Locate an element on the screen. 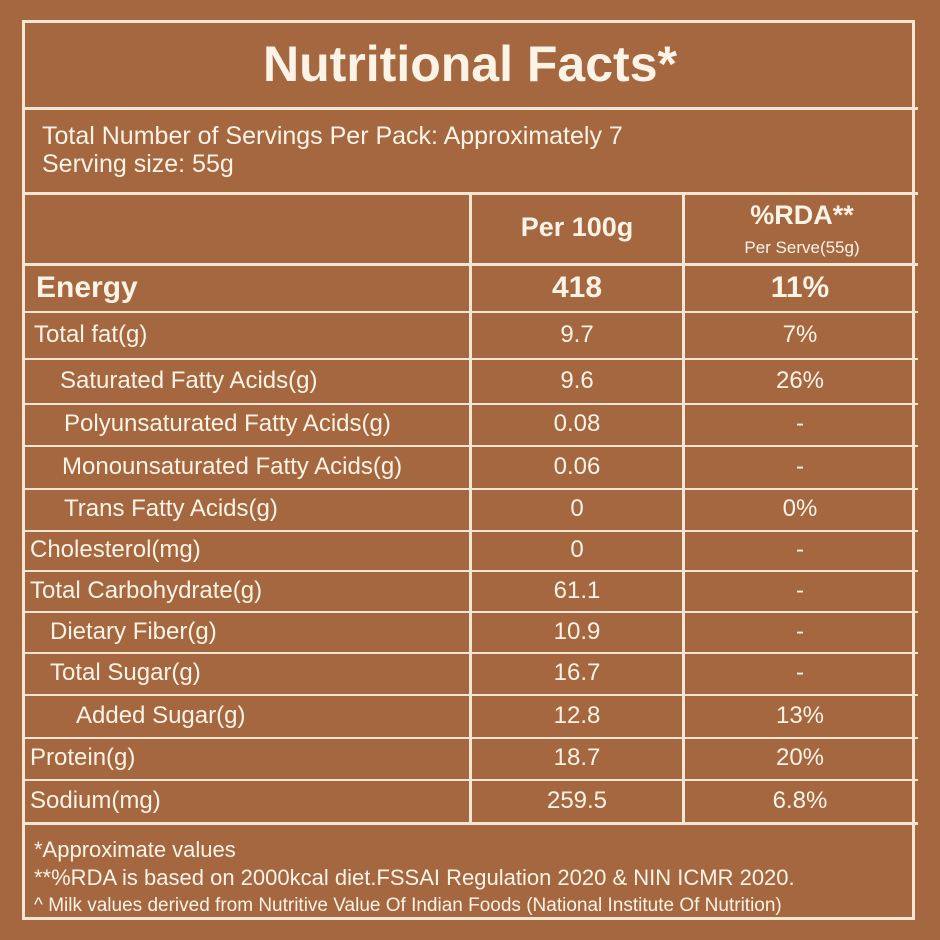 This screenshot has height=940, width=940. table-row: Protein(g) 18.7 20% is located at coordinates (470, 758).